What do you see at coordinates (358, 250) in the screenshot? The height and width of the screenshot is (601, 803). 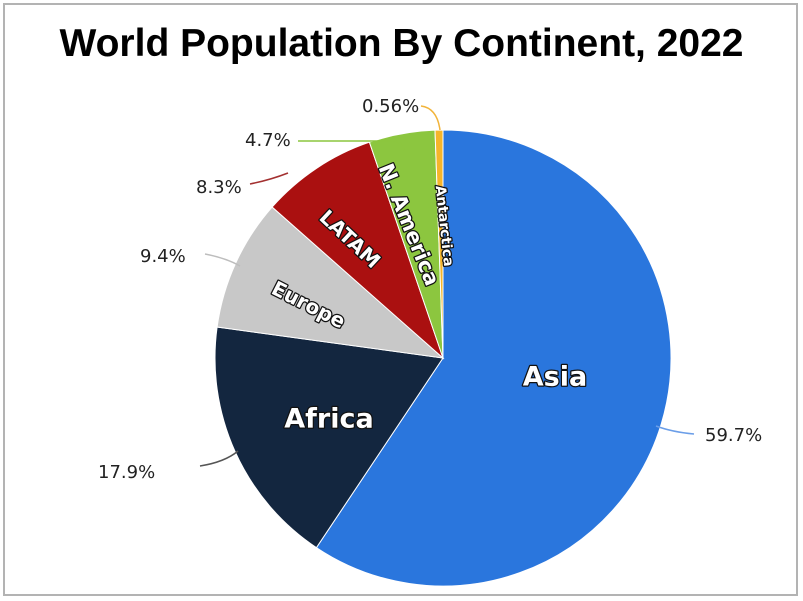 I see `pie-slice-latam` at bounding box center [358, 250].